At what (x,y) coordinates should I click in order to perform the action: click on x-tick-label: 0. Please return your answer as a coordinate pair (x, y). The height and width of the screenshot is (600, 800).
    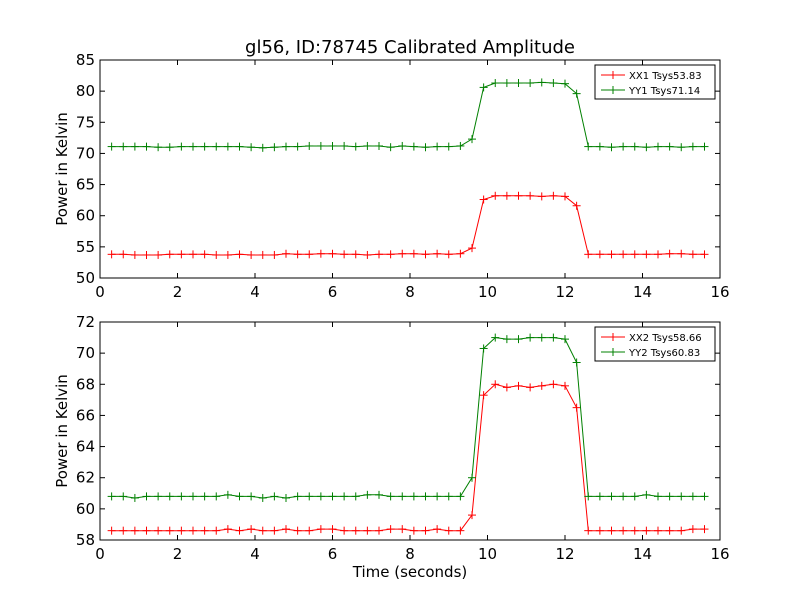
    Looking at the image, I should click on (100, 292).